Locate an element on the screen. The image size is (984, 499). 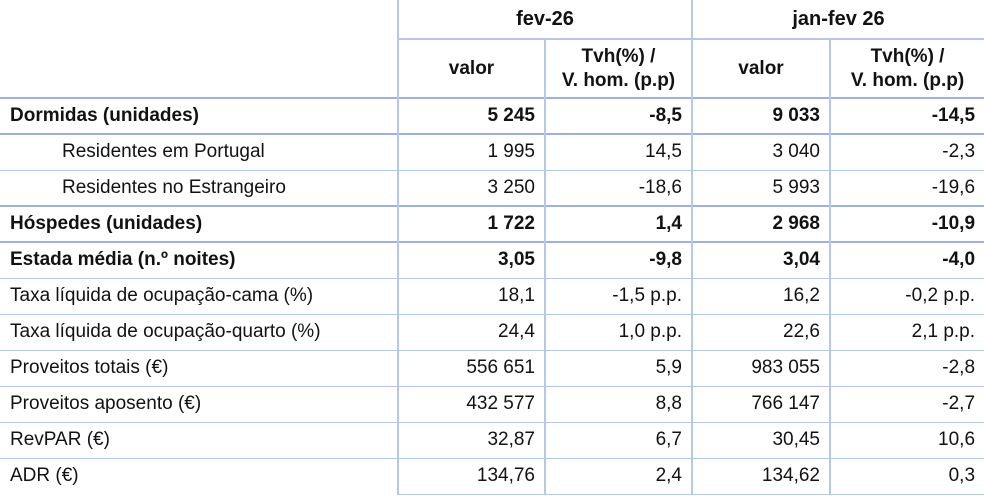
cell-tvh-janfev: -2,7 is located at coordinates (906, 403).